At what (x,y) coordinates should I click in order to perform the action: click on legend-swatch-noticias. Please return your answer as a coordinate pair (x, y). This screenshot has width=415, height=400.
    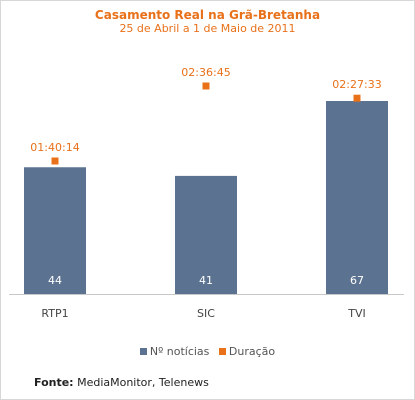
    Looking at the image, I should click on (143, 351).